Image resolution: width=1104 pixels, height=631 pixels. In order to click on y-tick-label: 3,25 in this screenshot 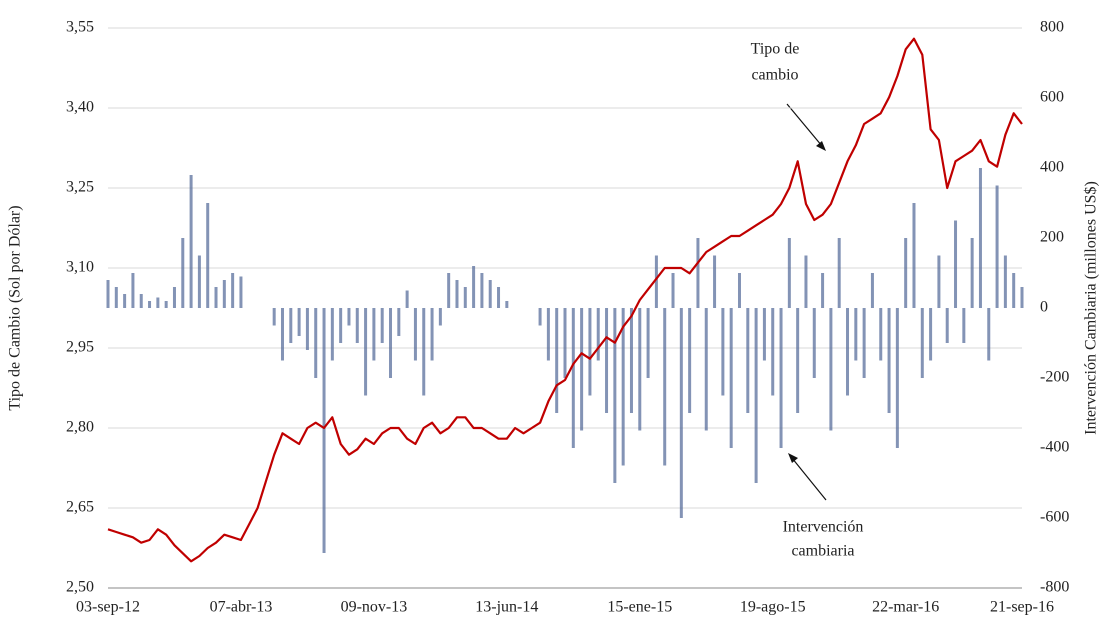, I will do `click(80, 187)`.